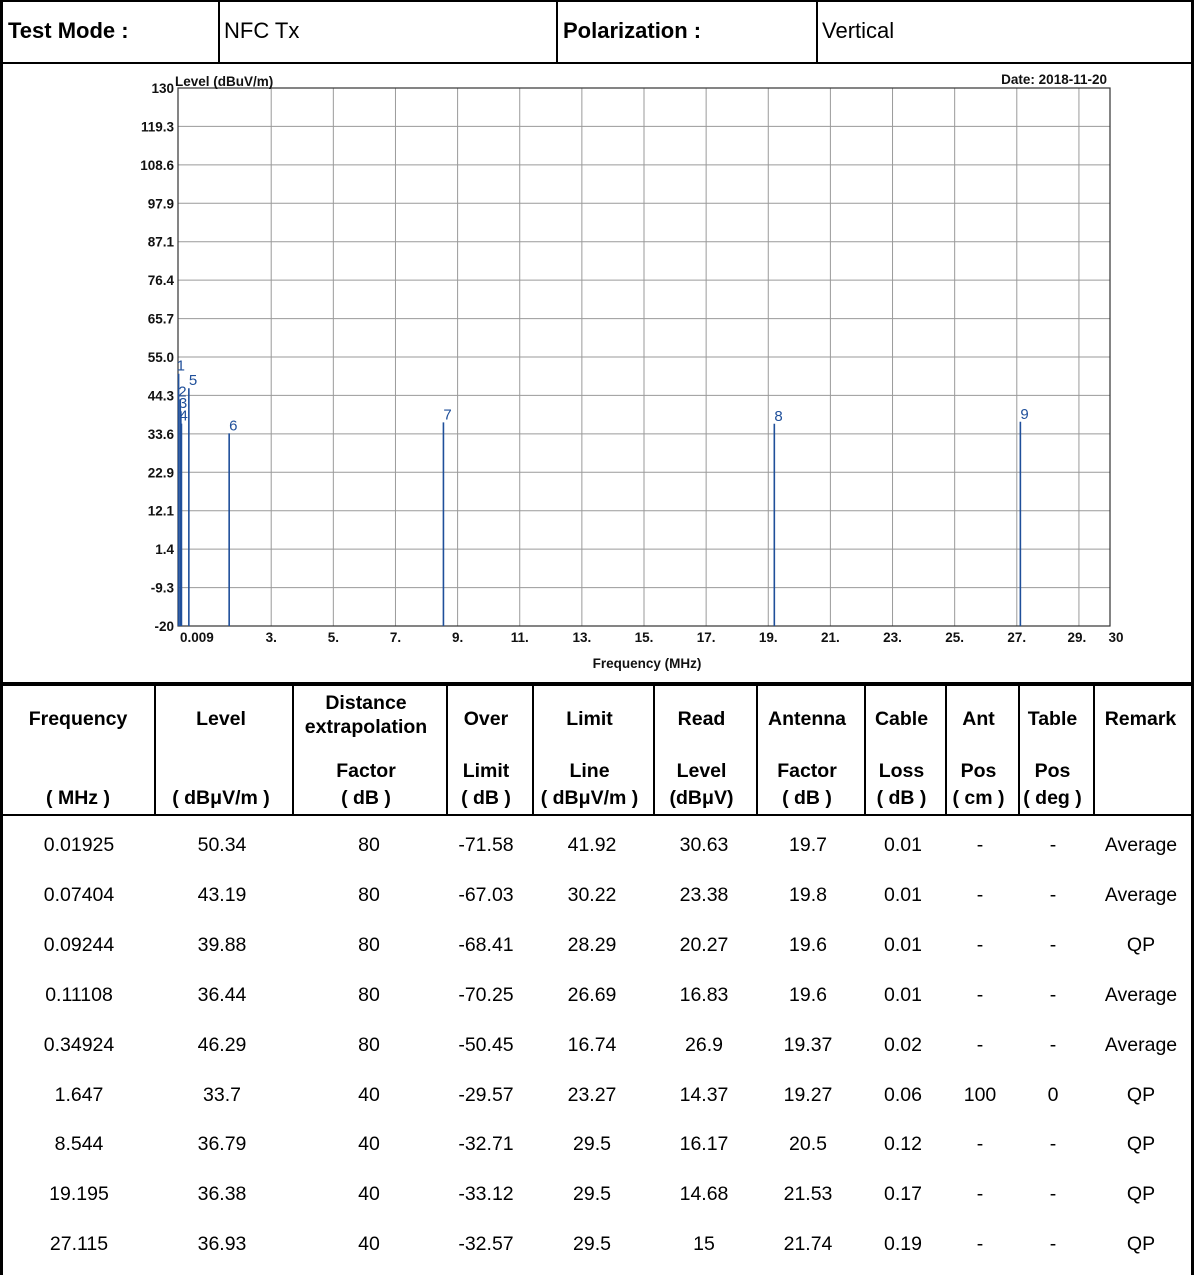 This screenshot has height=1275, width=1194. Describe the element at coordinates (592, 1044) in the screenshot. I see `table-cell: 16.74` at that location.